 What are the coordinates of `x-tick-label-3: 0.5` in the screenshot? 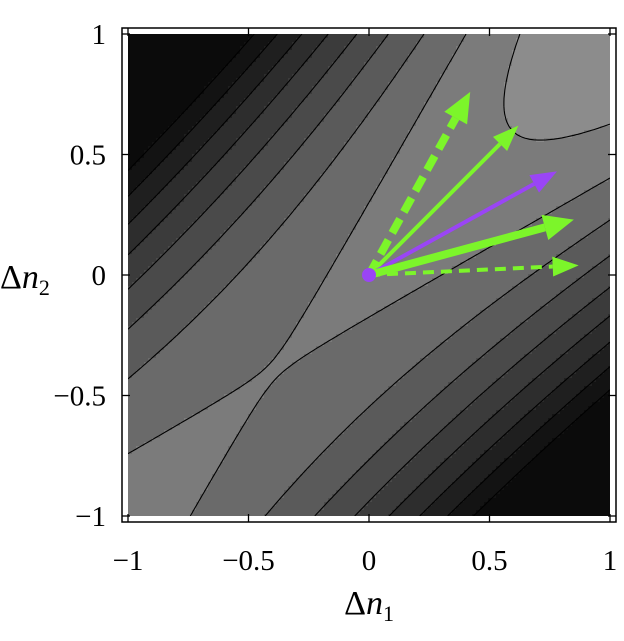 It's located at (489, 561).